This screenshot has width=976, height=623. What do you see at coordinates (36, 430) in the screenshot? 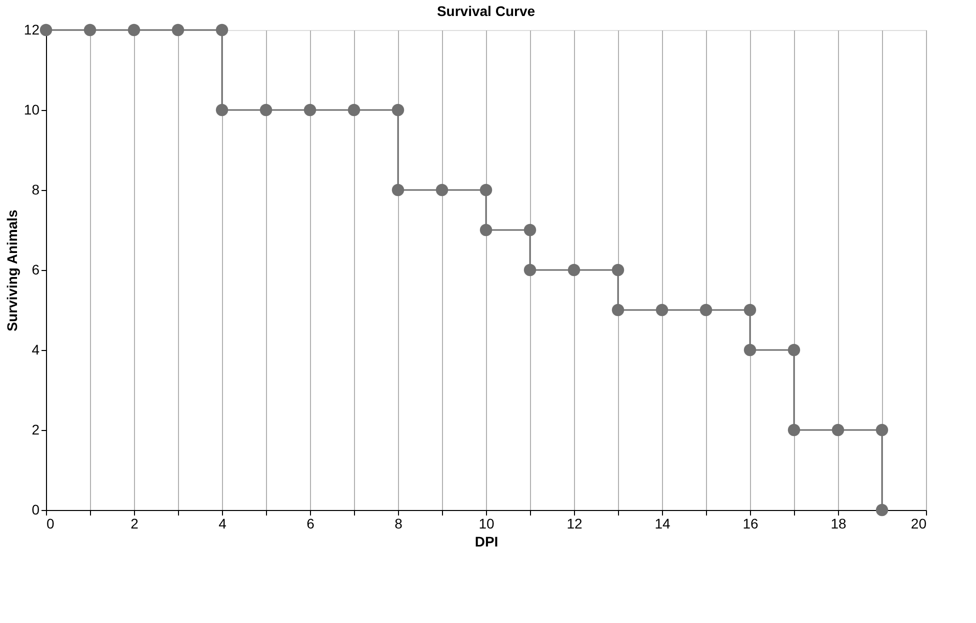
I see `y-tick-label: 2` at bounding box center [36, 430].